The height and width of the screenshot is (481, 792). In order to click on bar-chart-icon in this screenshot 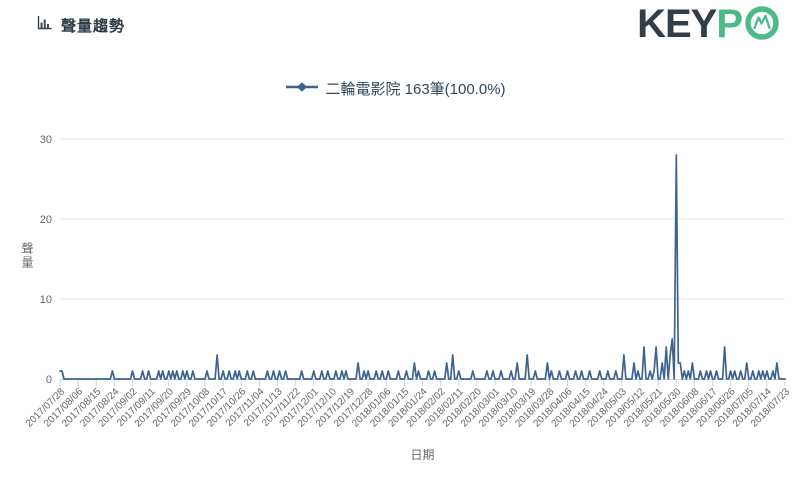, I will do `click(44, 25)`.